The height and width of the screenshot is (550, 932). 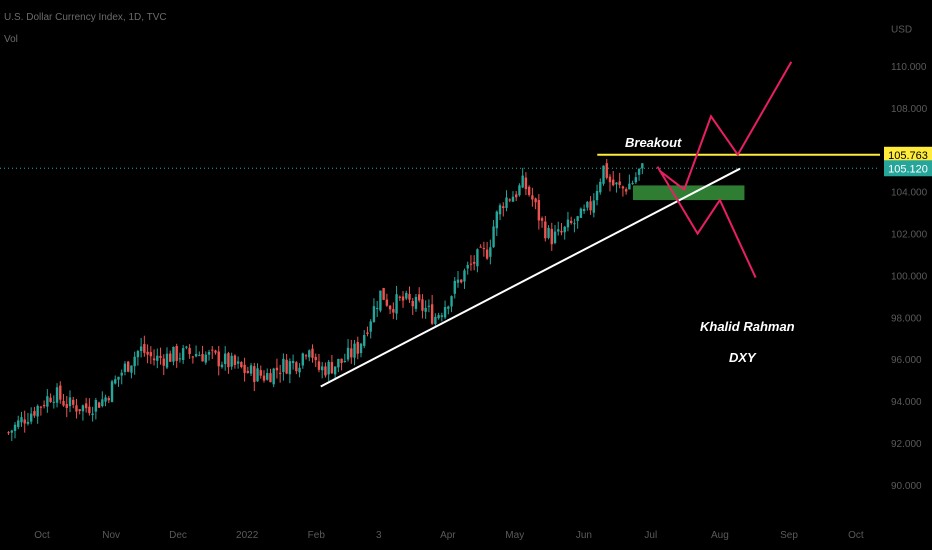 What do you see at coordinates (178, 535) in the screenshot?
I see `x-tick-label: Dec` at bounding box center [178, 535].